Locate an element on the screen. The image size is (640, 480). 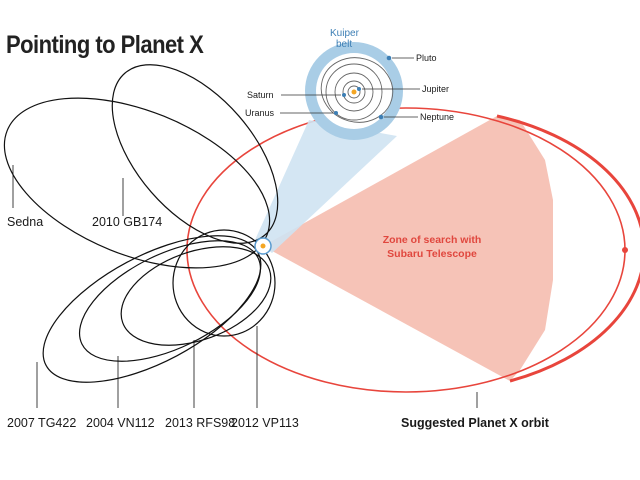
tg422-orbit is located at coordinates (152, 309).